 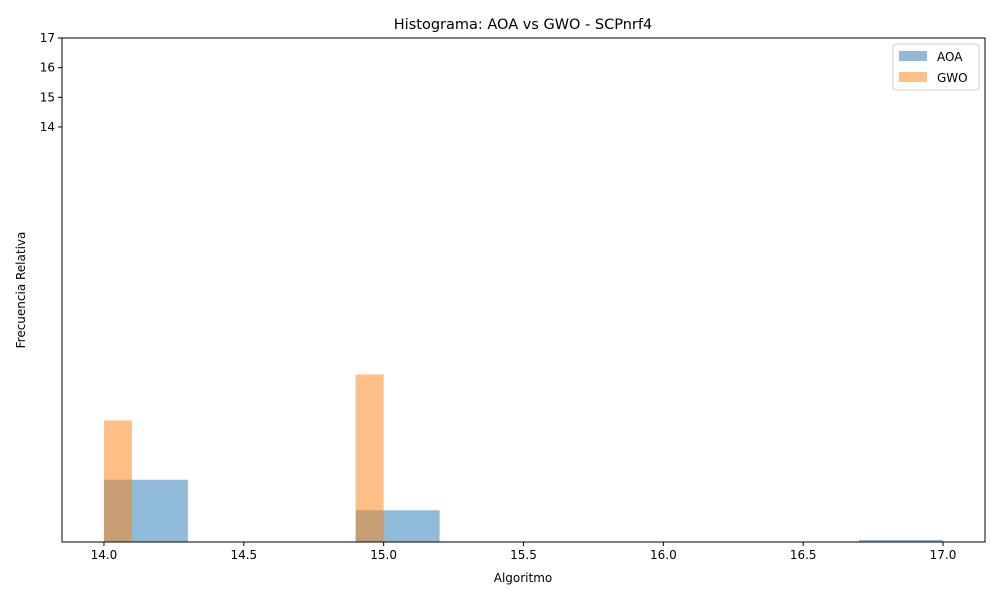 I want to click on x-tick-label: 17.0, so click(x=943, y=555).